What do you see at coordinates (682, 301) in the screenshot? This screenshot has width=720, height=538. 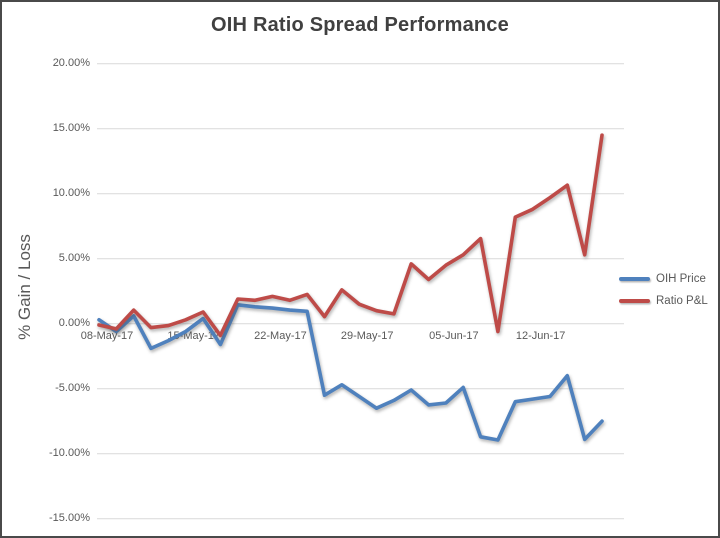 I see `legend-label-ratio-pnl: Ratio P&L` at bounding box center [682, 301].